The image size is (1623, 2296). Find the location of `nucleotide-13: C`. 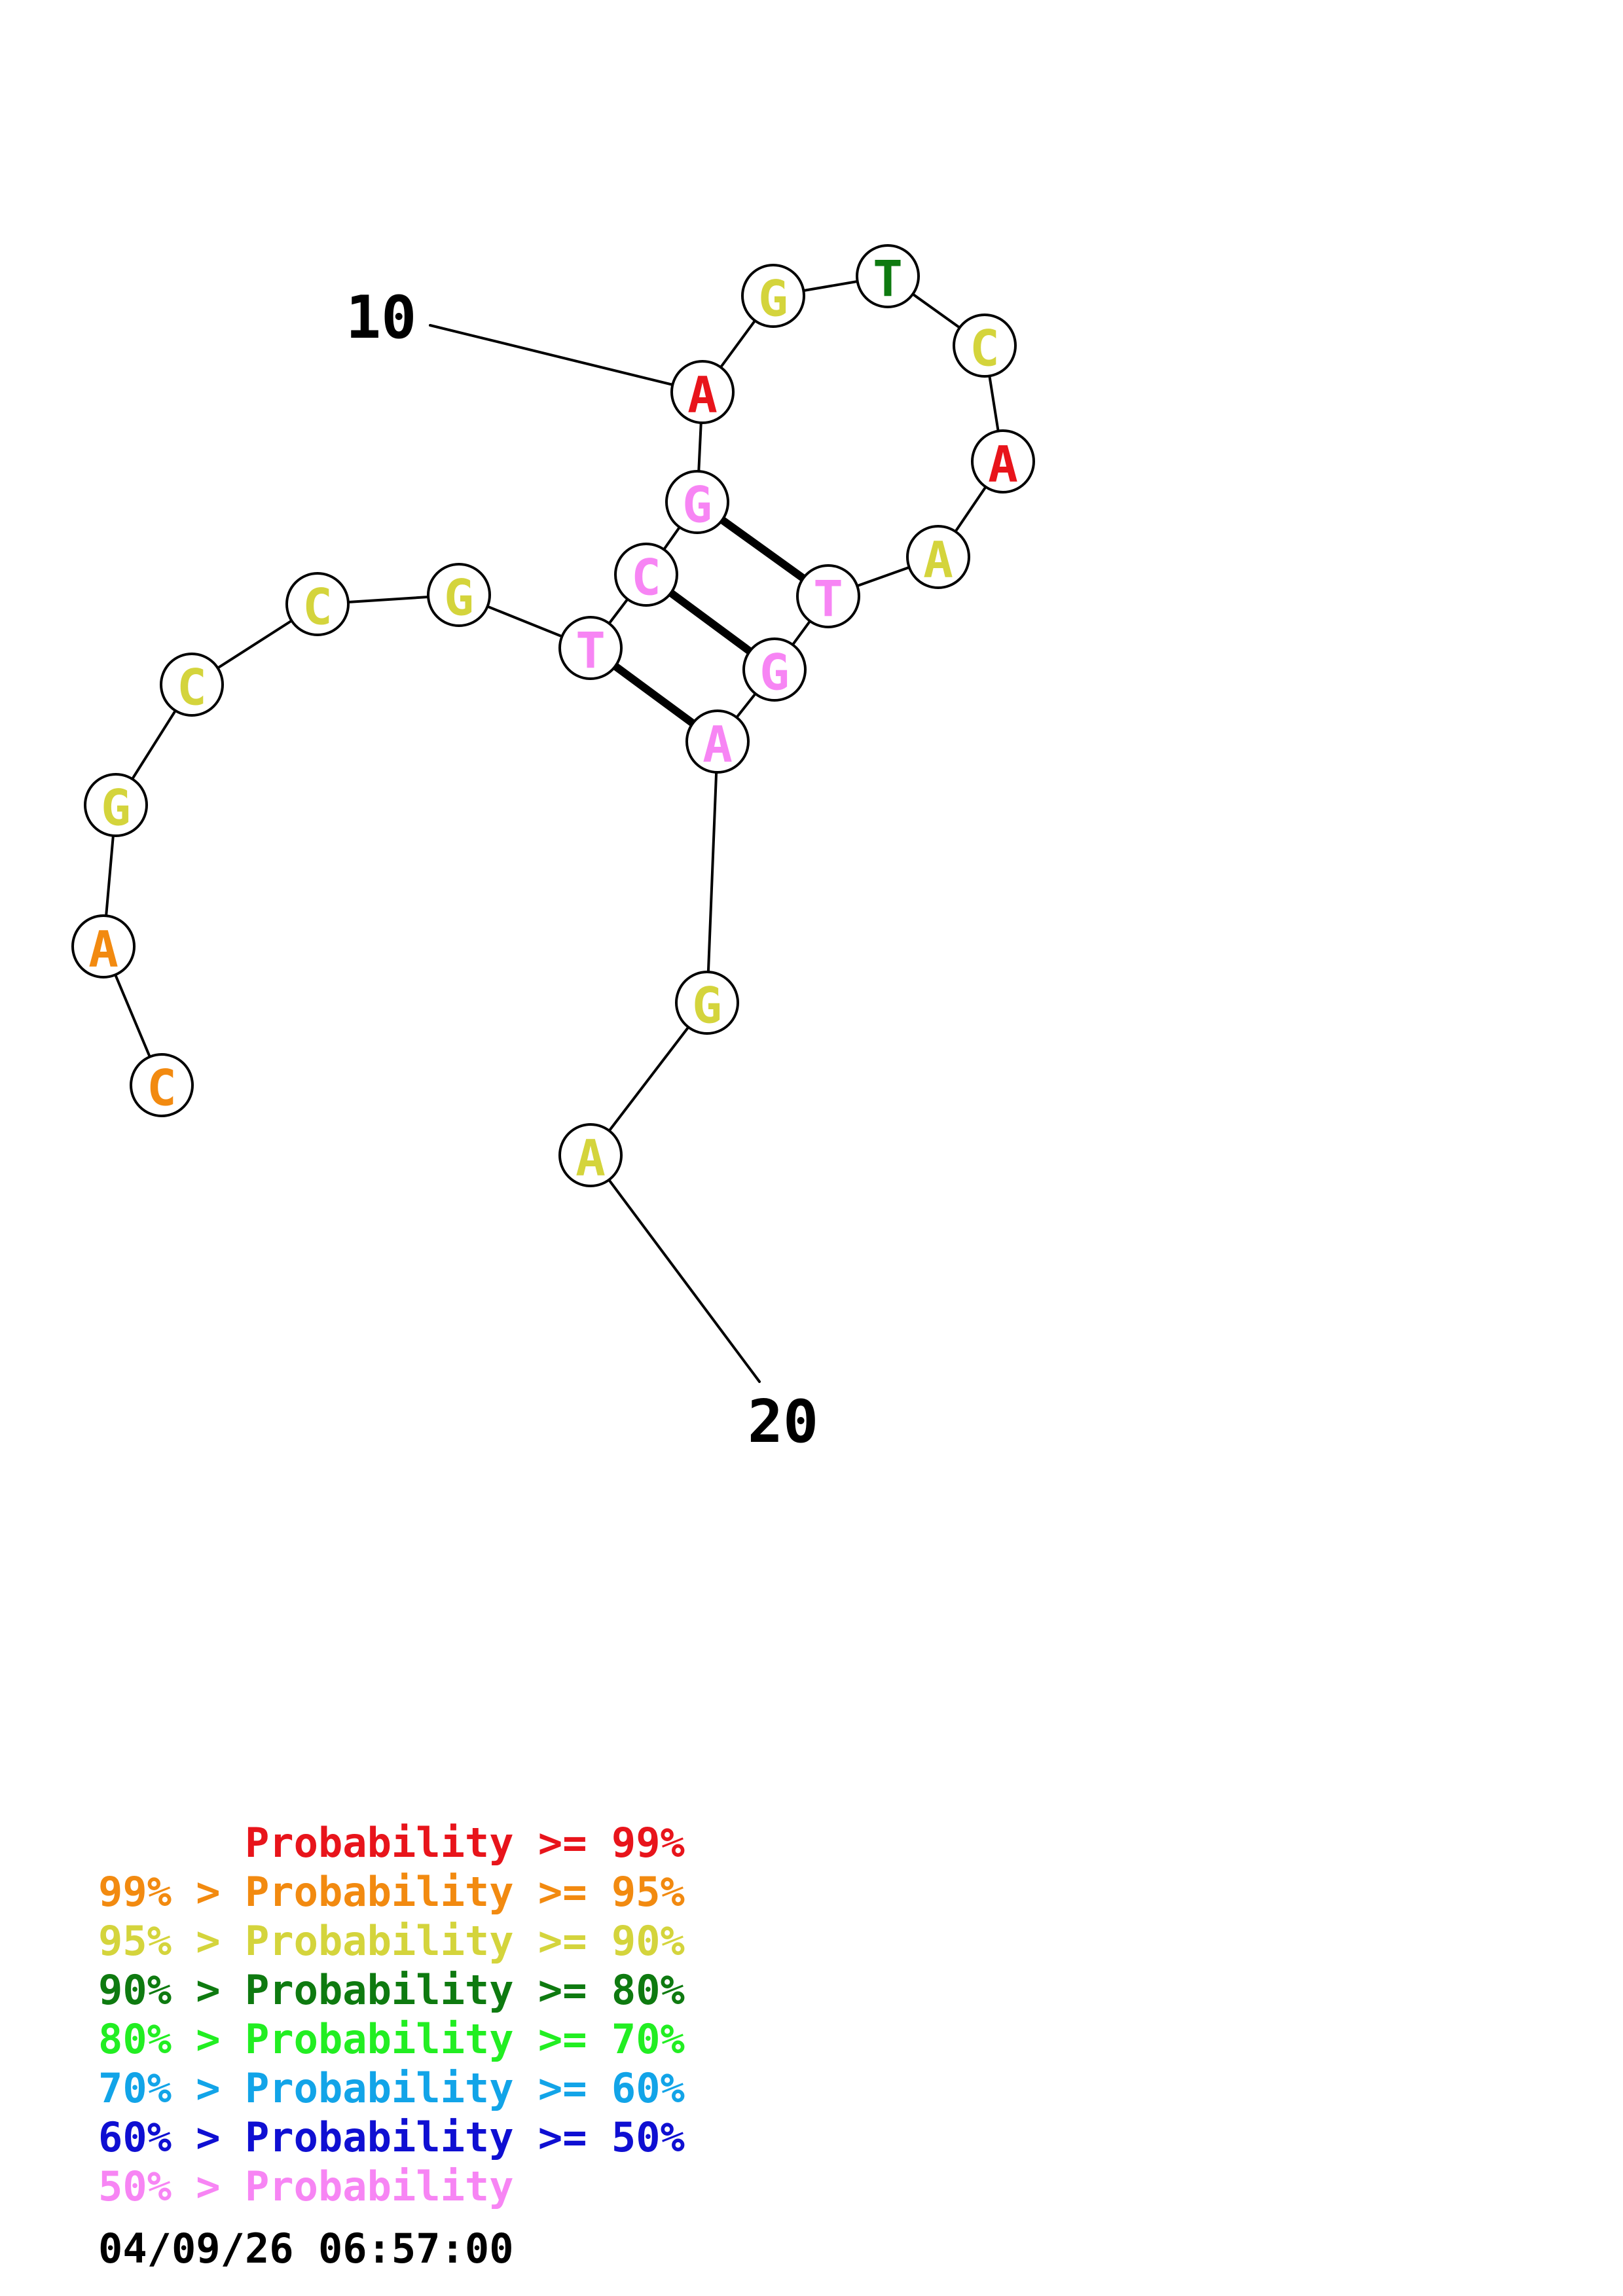

nucleotide-13: C is located at coordinates (985, 346).